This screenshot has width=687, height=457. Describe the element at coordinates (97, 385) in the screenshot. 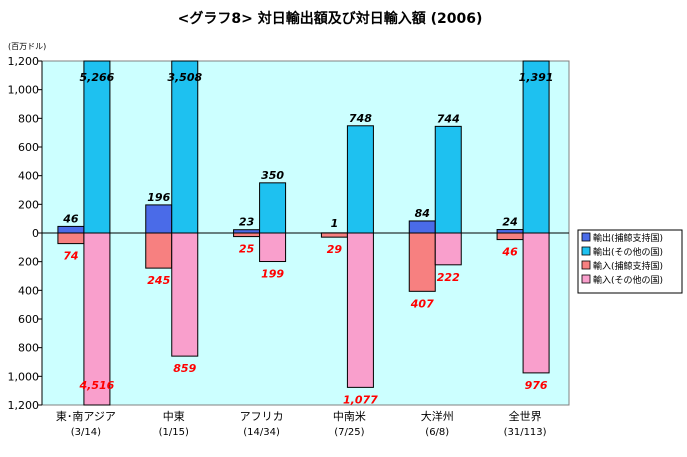

I see `data-label: 4,516` at that location.